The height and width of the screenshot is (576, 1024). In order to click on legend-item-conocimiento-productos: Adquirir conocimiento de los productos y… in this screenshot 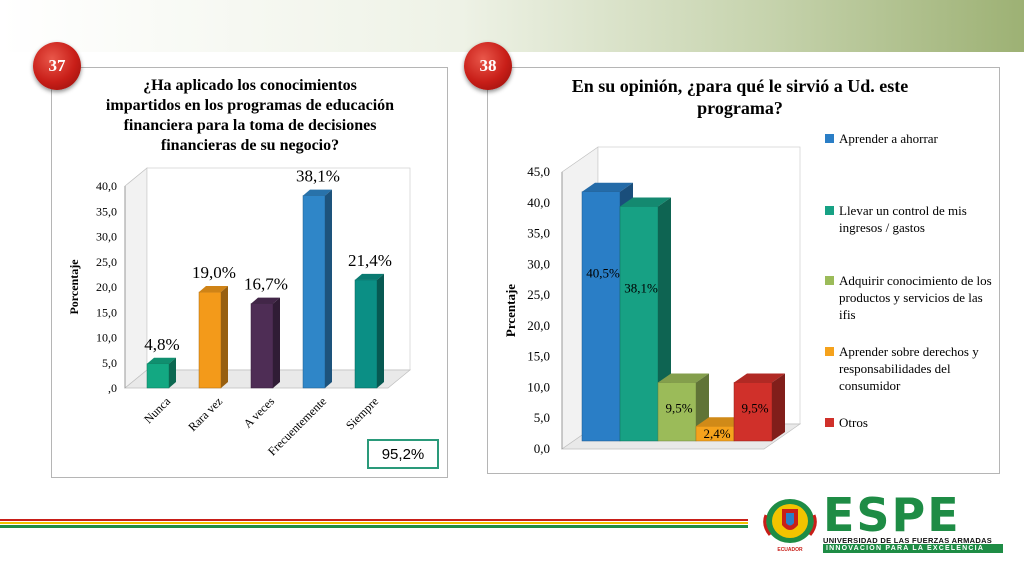, I will do `click(912, 297)`.